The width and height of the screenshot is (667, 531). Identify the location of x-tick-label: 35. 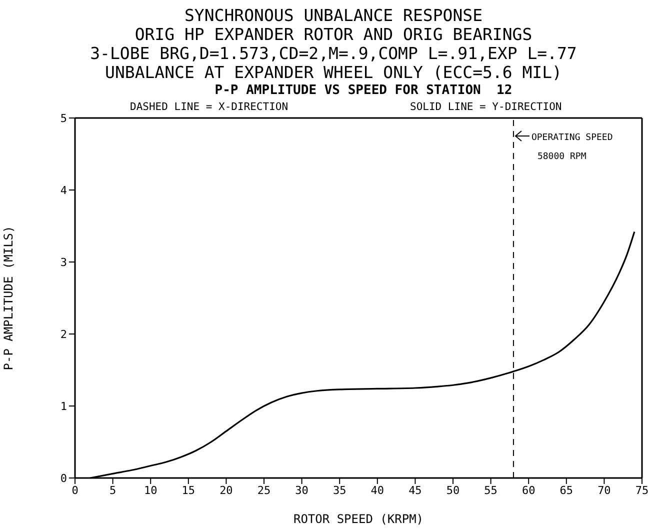
(339, 490).